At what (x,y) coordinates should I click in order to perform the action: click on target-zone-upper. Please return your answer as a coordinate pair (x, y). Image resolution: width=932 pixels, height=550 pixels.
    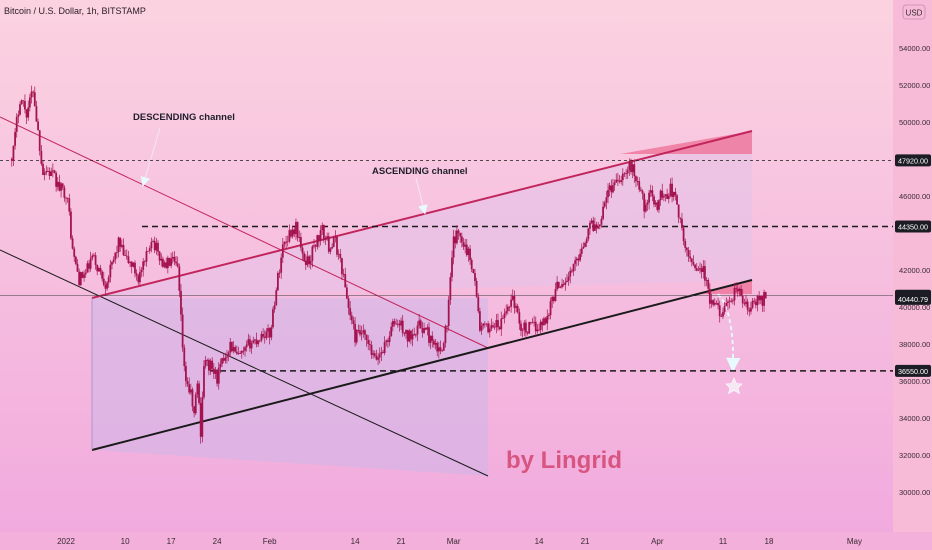
    Looking at the image, I should click on (686, 142).